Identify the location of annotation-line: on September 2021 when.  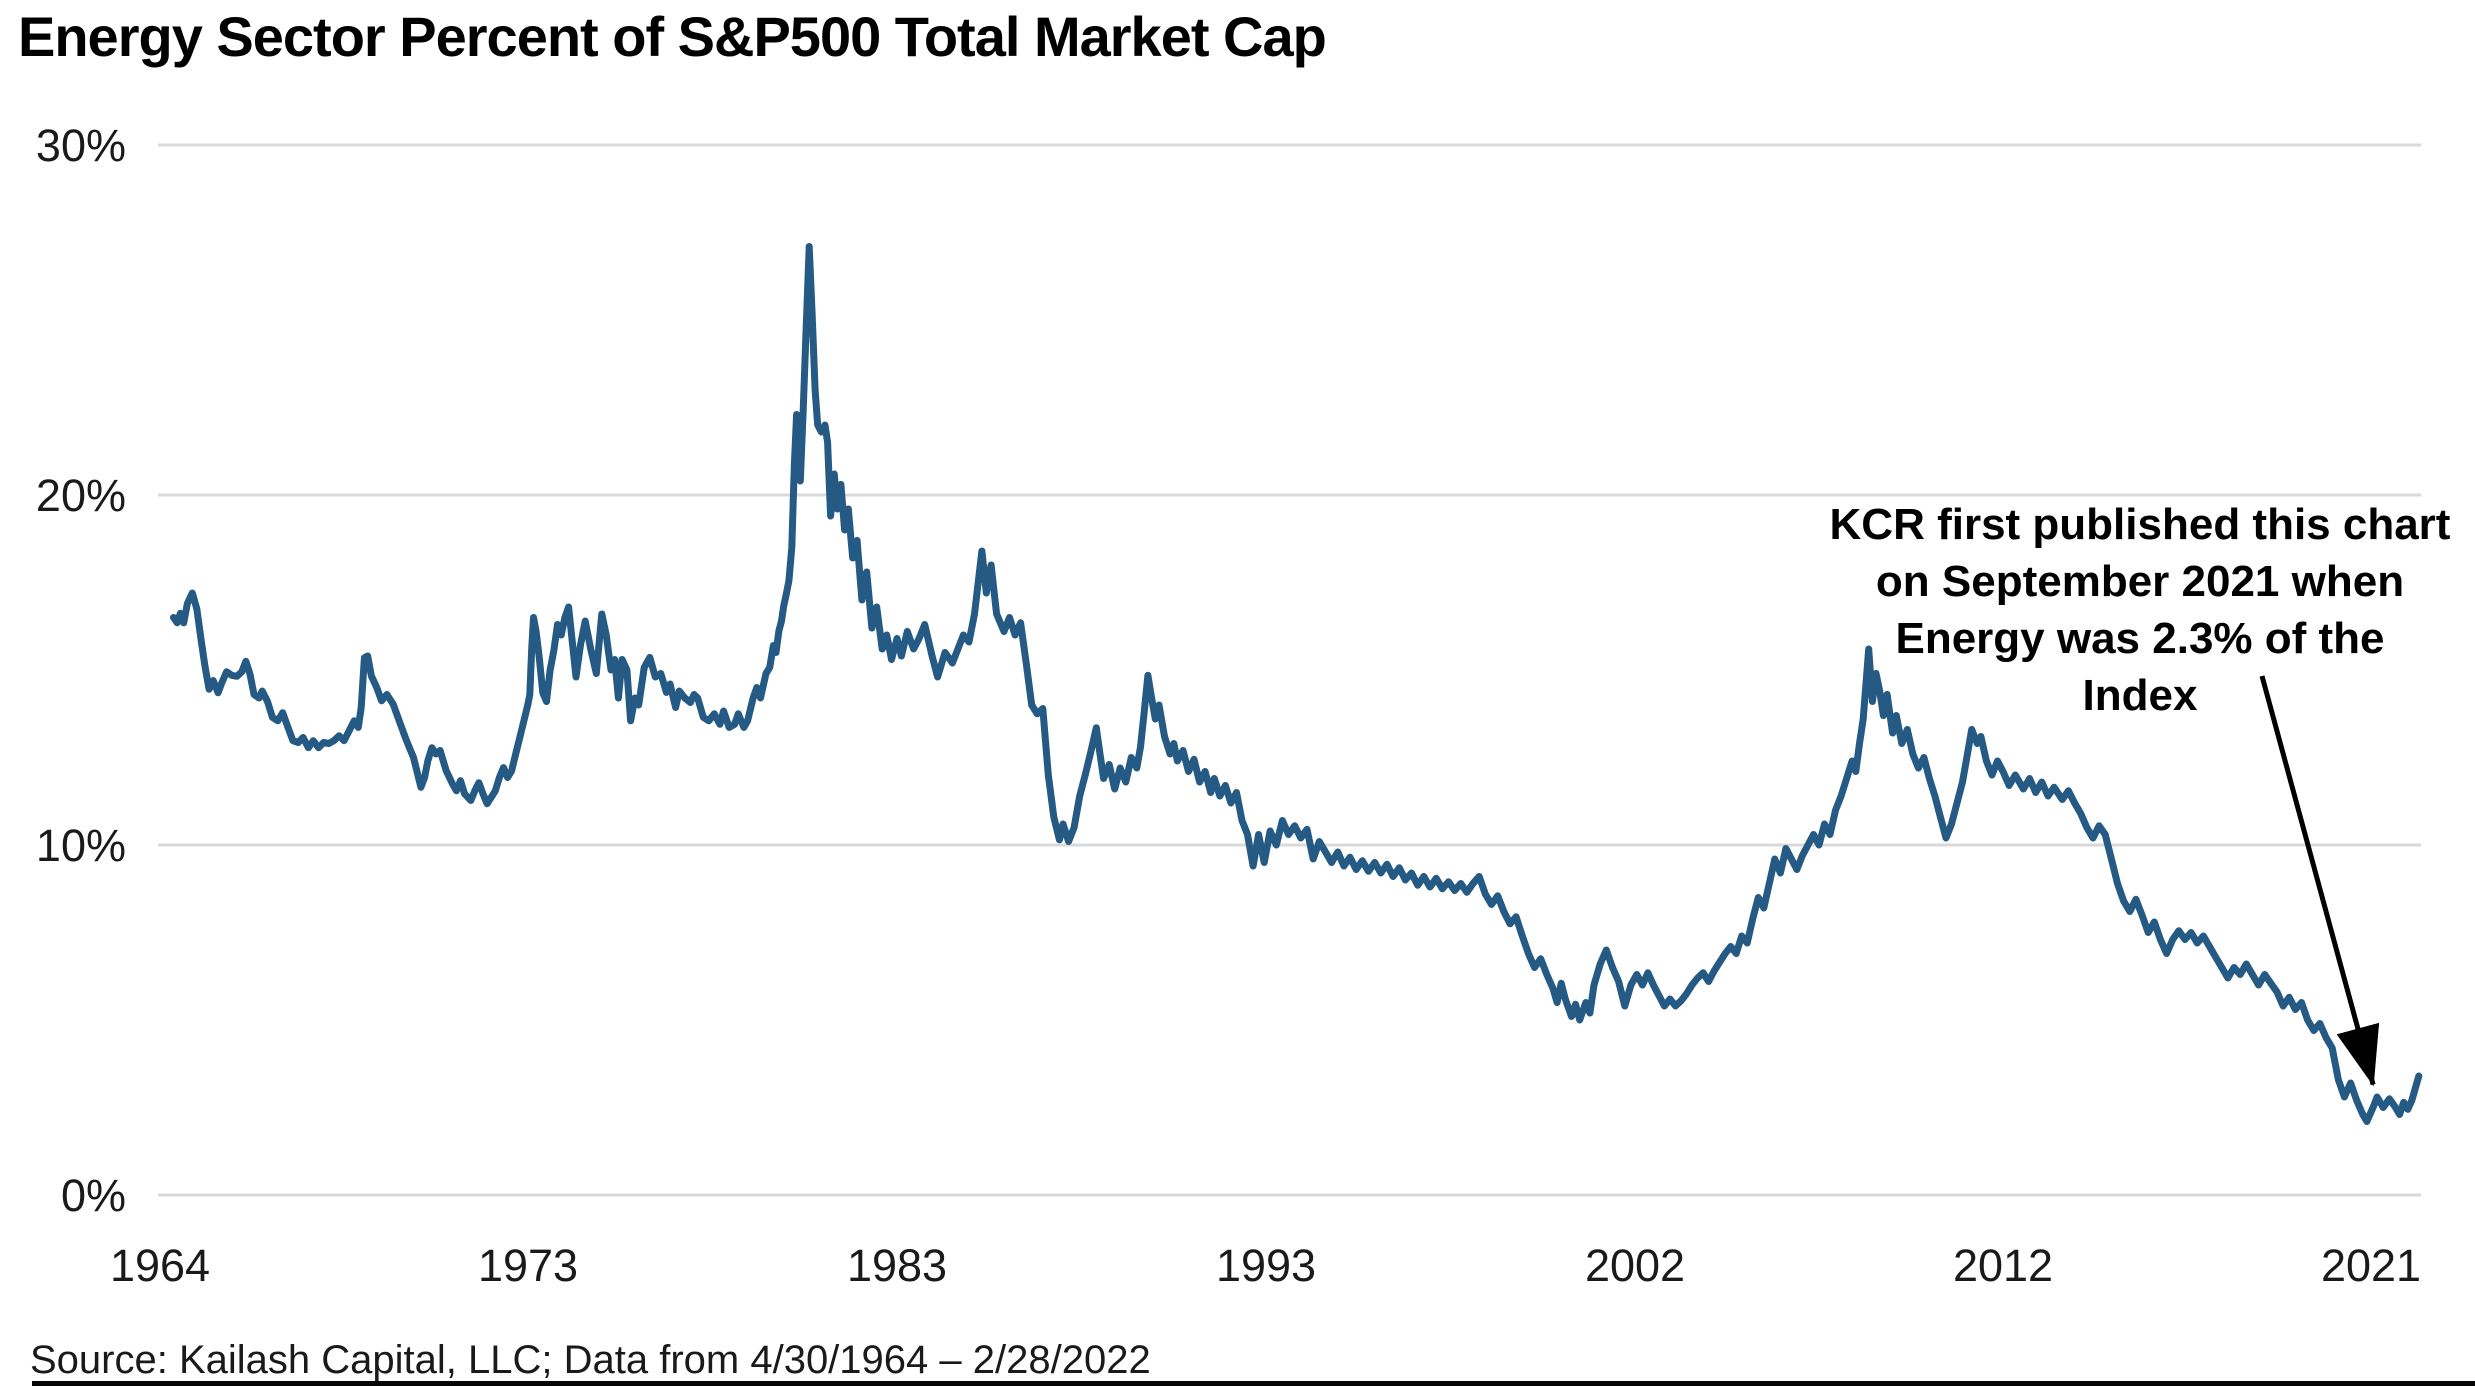
(2140, 581).